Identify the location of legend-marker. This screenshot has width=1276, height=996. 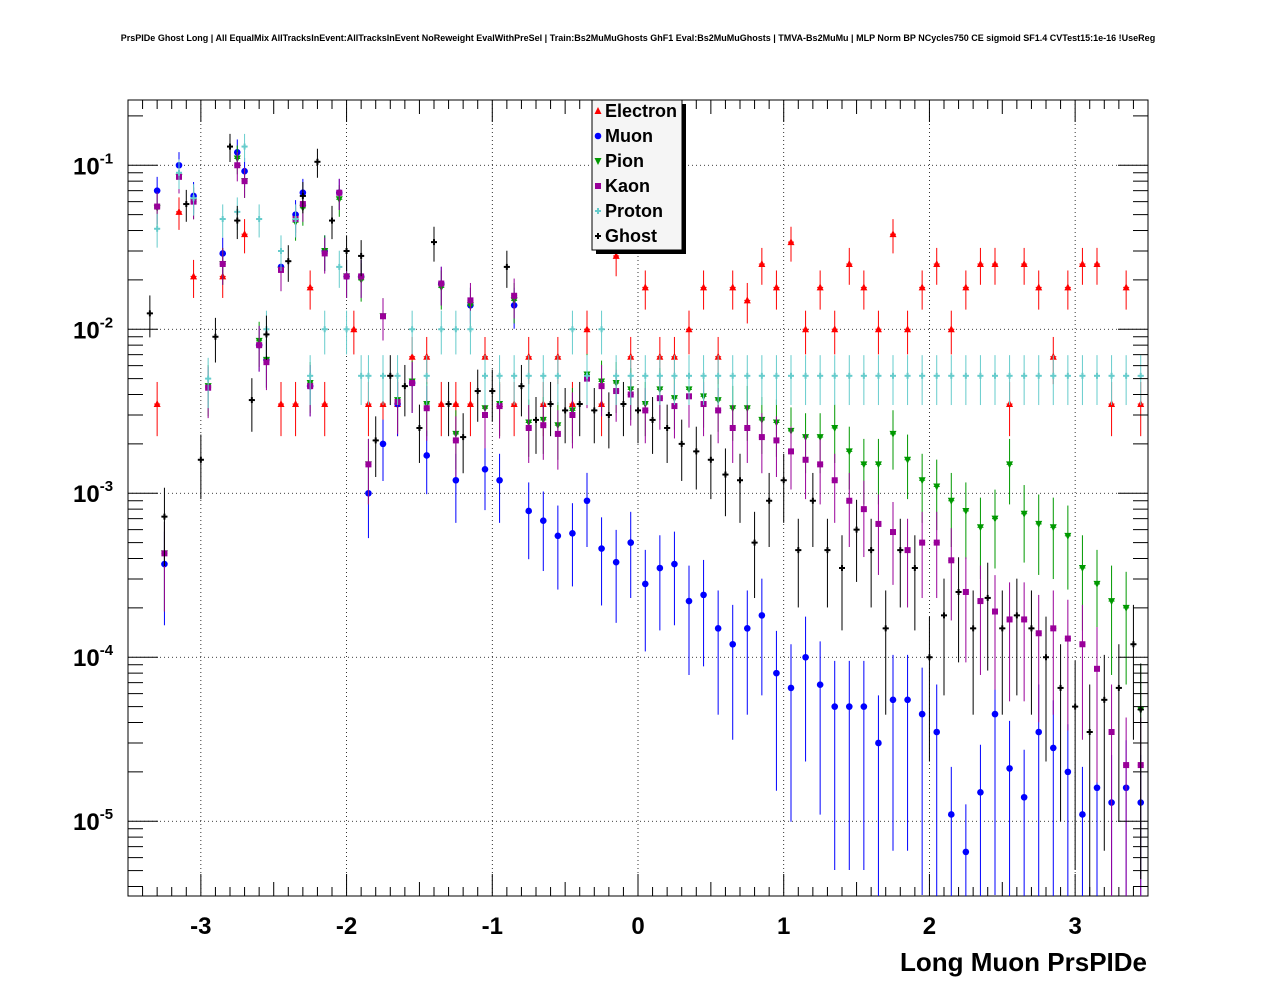
(598, 110).